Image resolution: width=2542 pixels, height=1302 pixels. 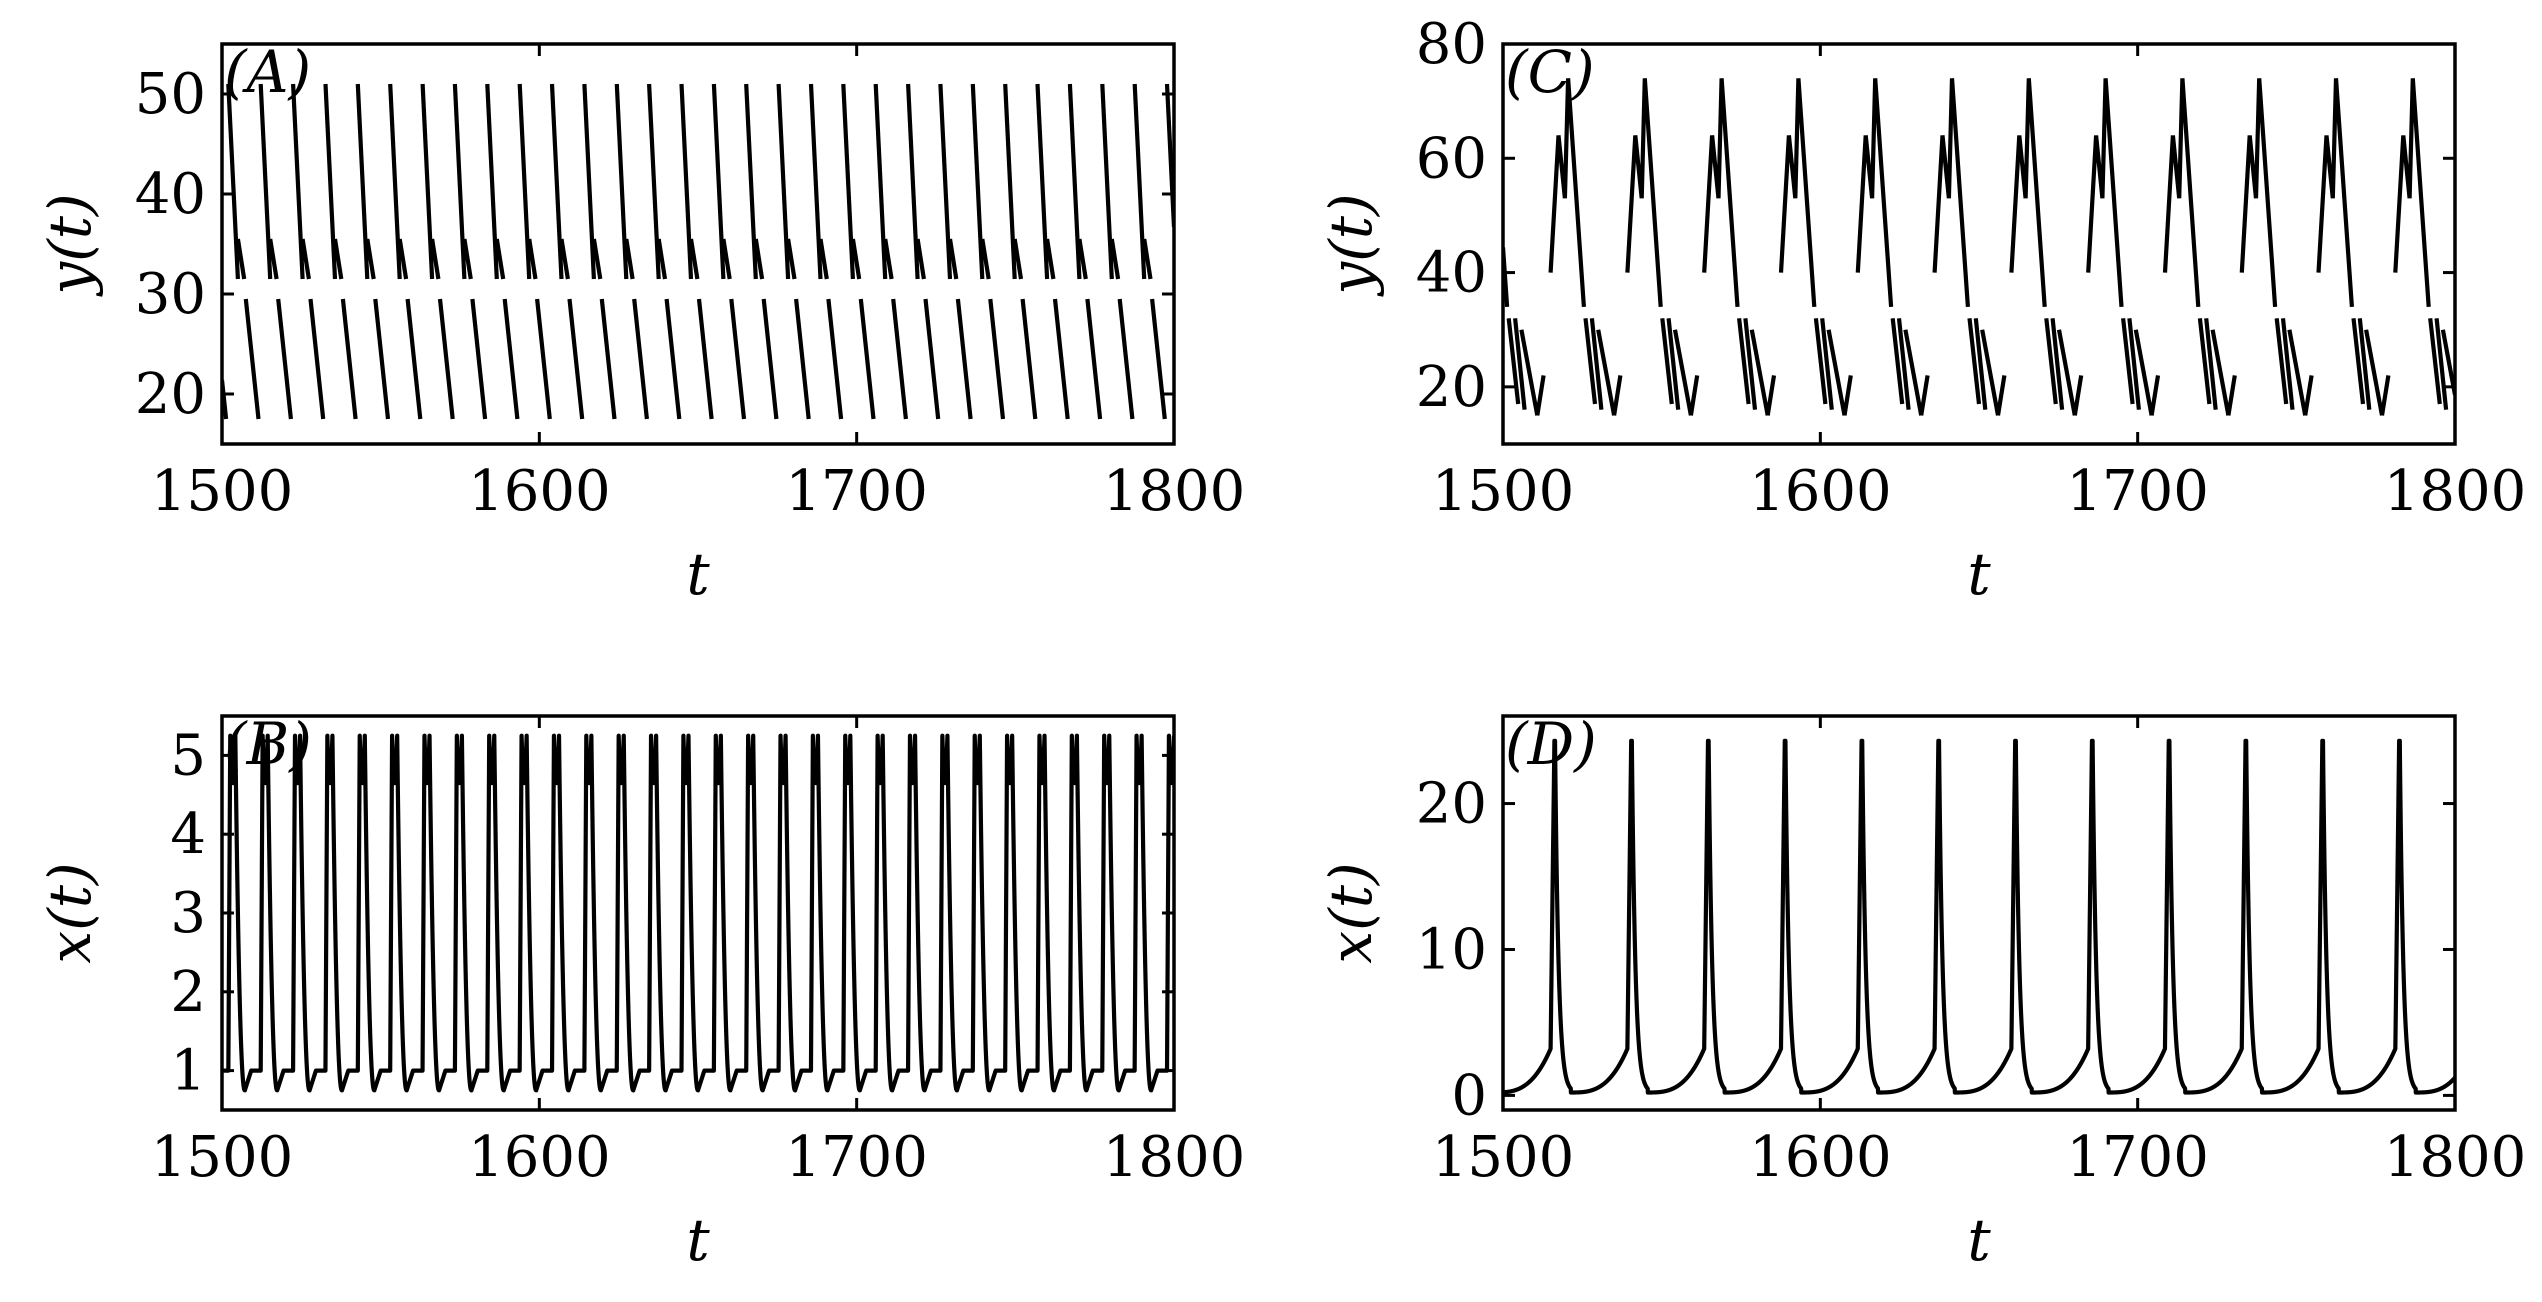 I want to click on y-tick-label: 0, so click(x=1469, y=1095).